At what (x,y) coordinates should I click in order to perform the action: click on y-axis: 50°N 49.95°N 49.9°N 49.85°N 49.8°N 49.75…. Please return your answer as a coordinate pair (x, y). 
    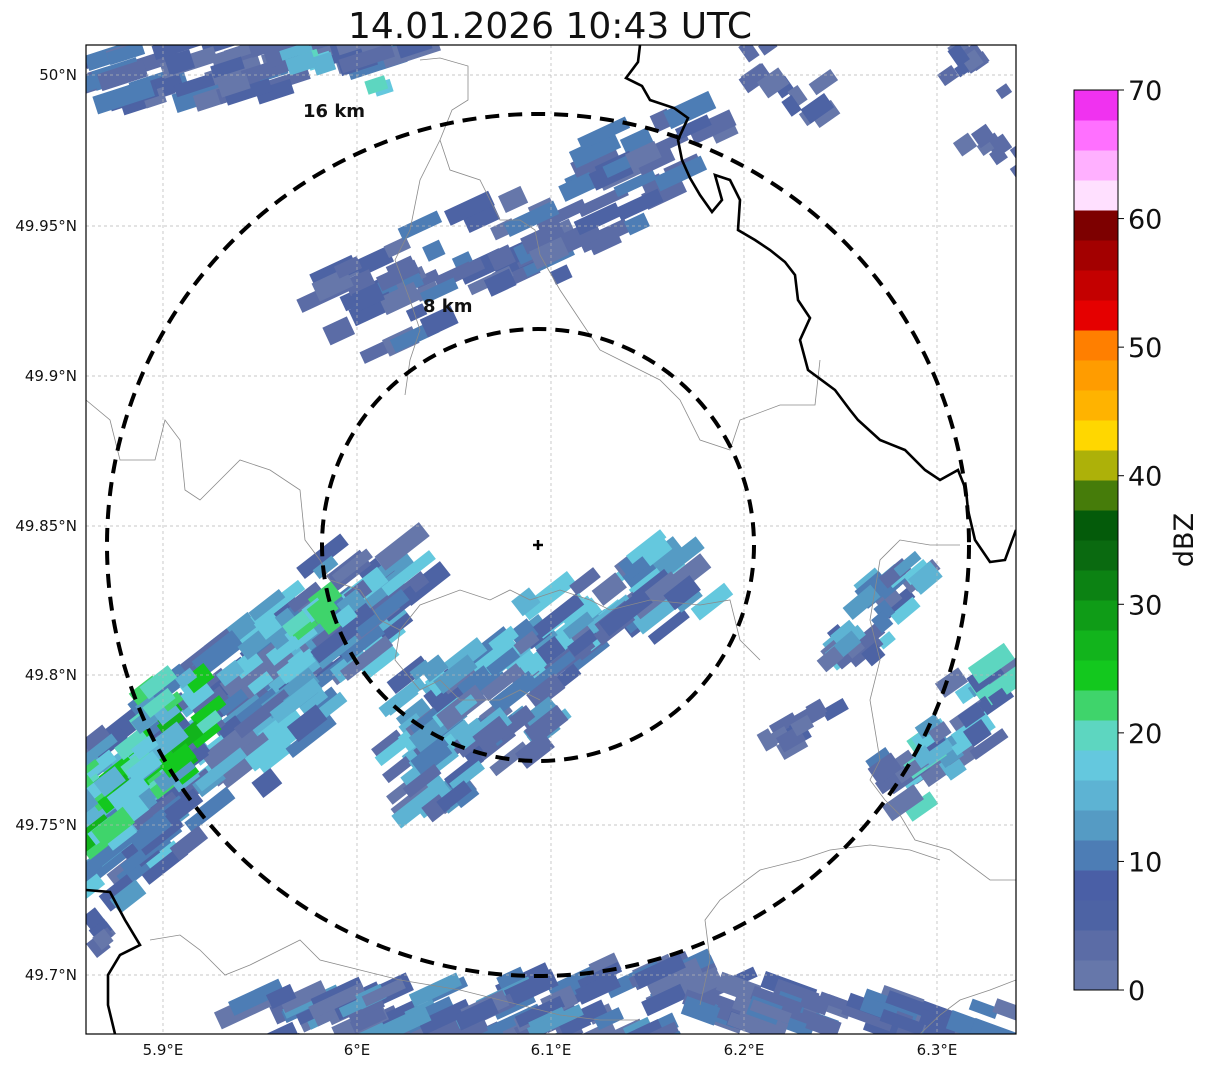
    Looking at the image, I should click on (46, 525).